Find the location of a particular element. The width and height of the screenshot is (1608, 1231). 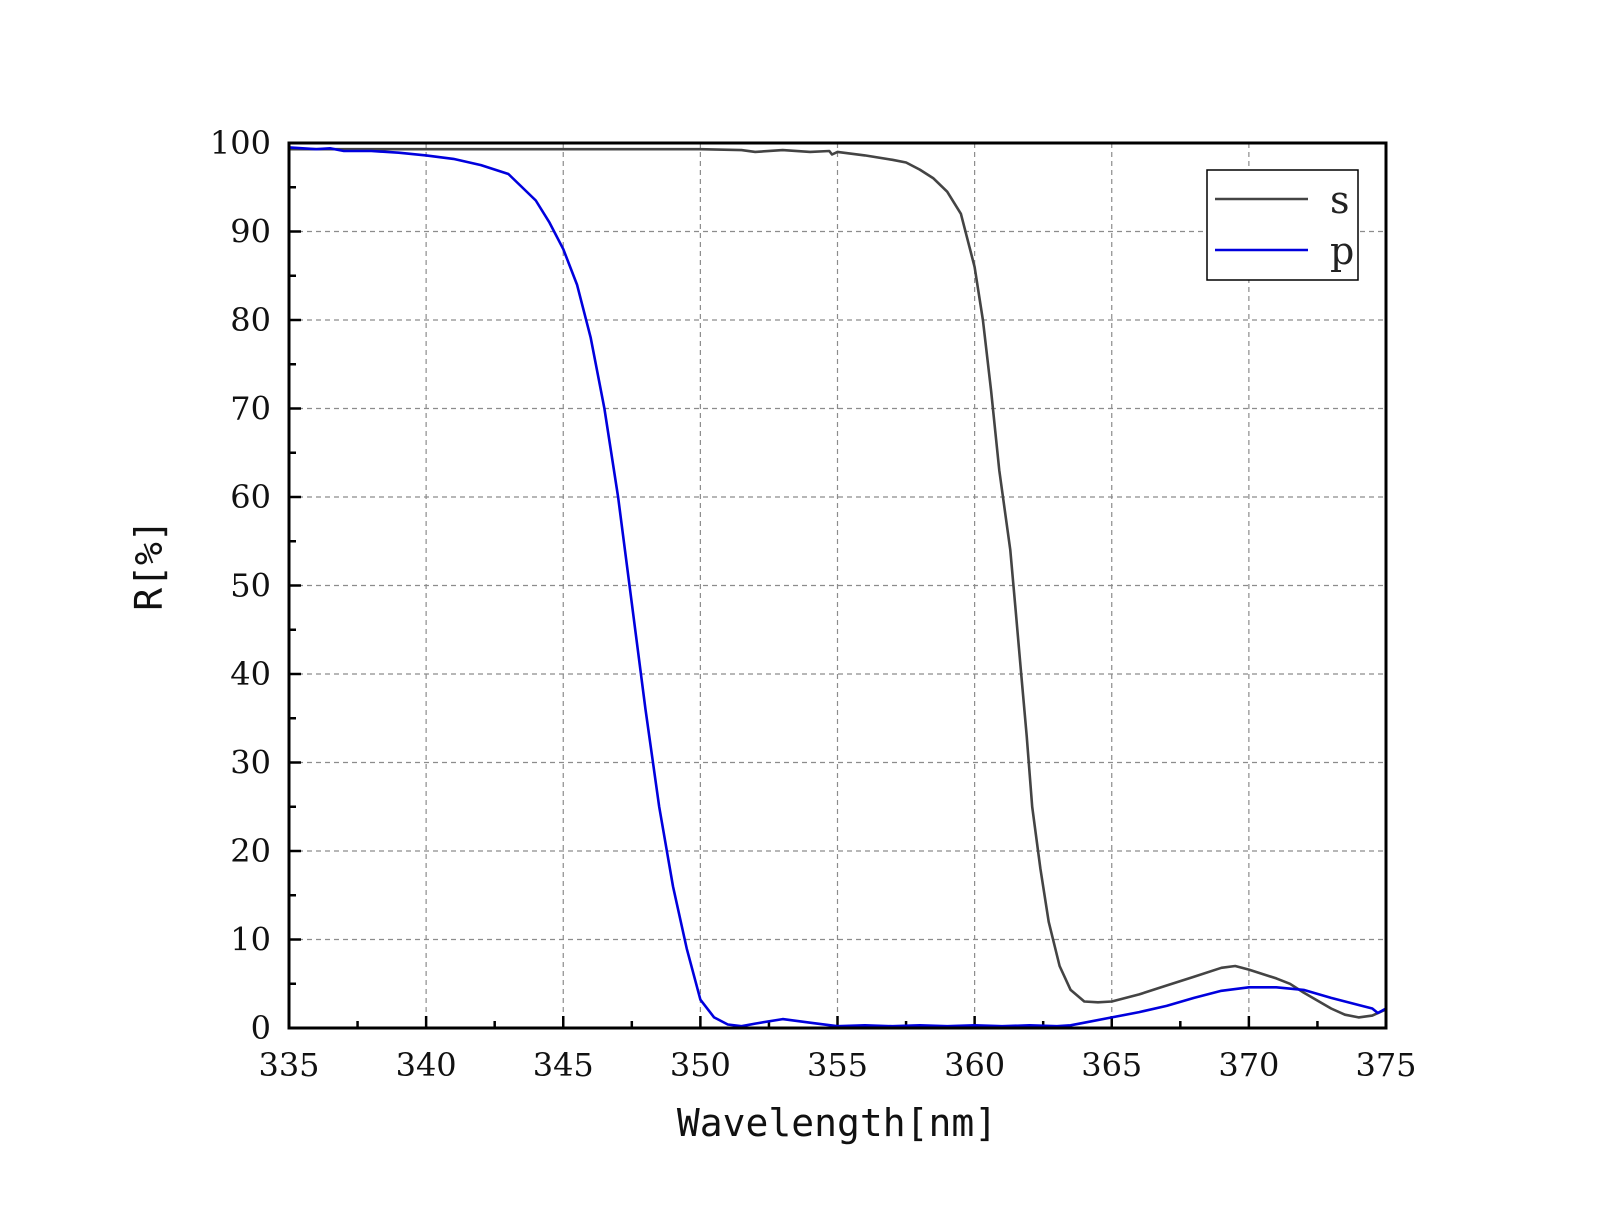

x-tick-label-360: 360 is located at coordinates (974, 1065).